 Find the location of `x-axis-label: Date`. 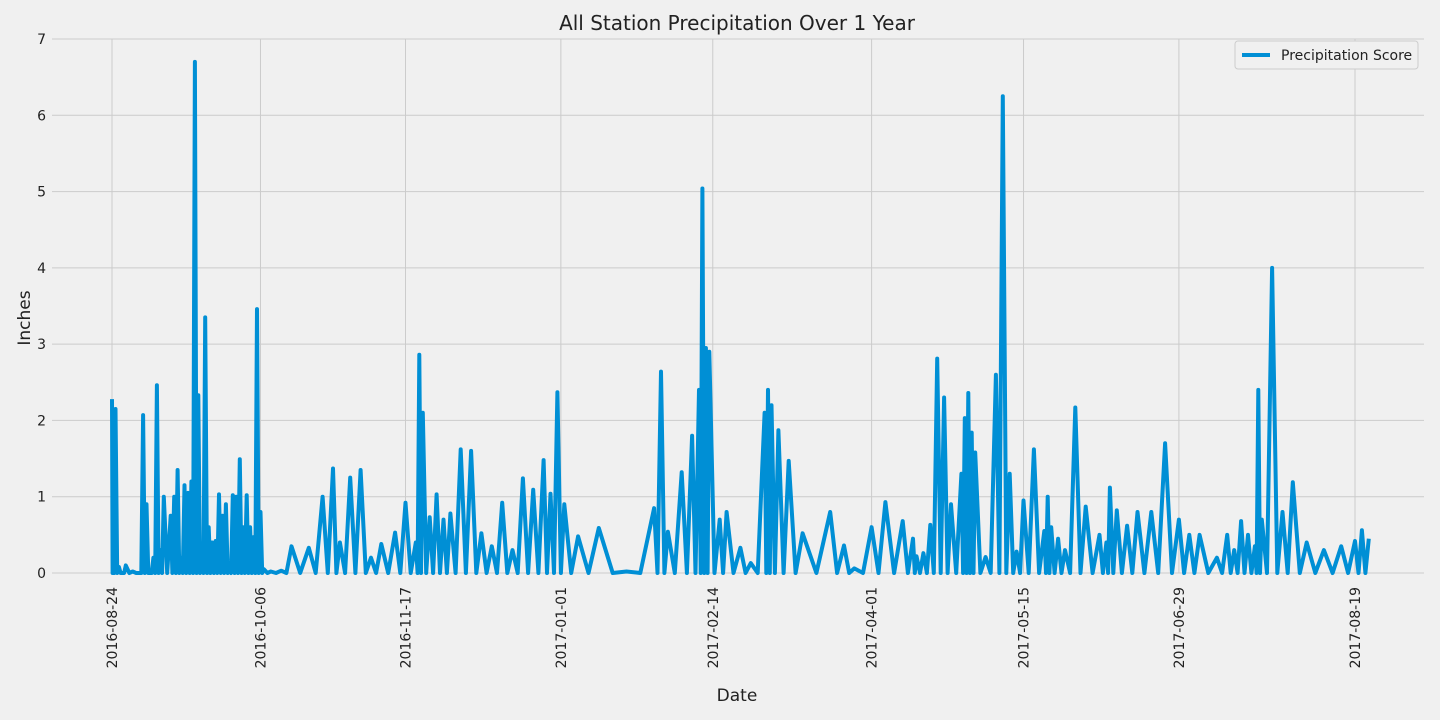

x-axis-label: Date is located at coordinates (737, 696).